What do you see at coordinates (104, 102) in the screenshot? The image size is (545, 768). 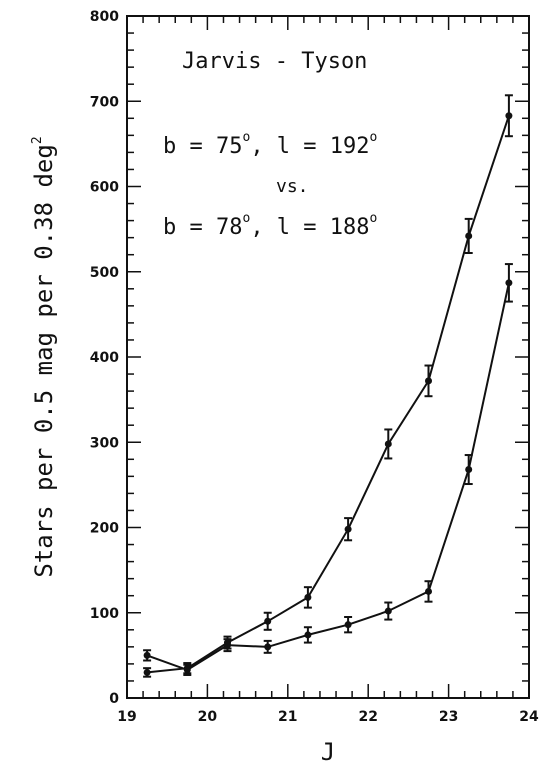 I see `y-tick-label: 700` at bounding box center [104, 102].